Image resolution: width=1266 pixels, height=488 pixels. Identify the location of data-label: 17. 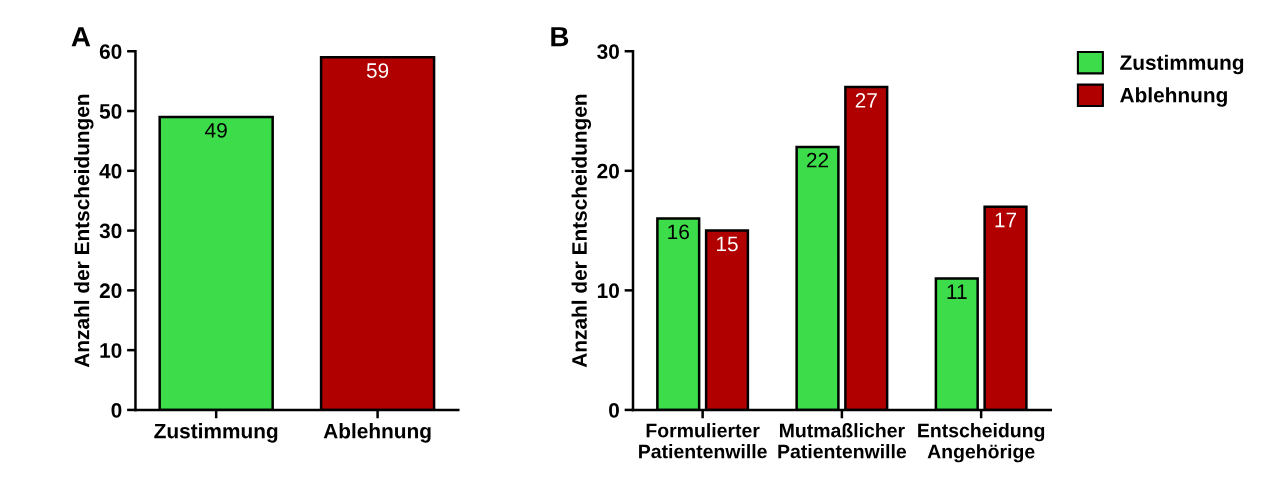
(1006, 220).